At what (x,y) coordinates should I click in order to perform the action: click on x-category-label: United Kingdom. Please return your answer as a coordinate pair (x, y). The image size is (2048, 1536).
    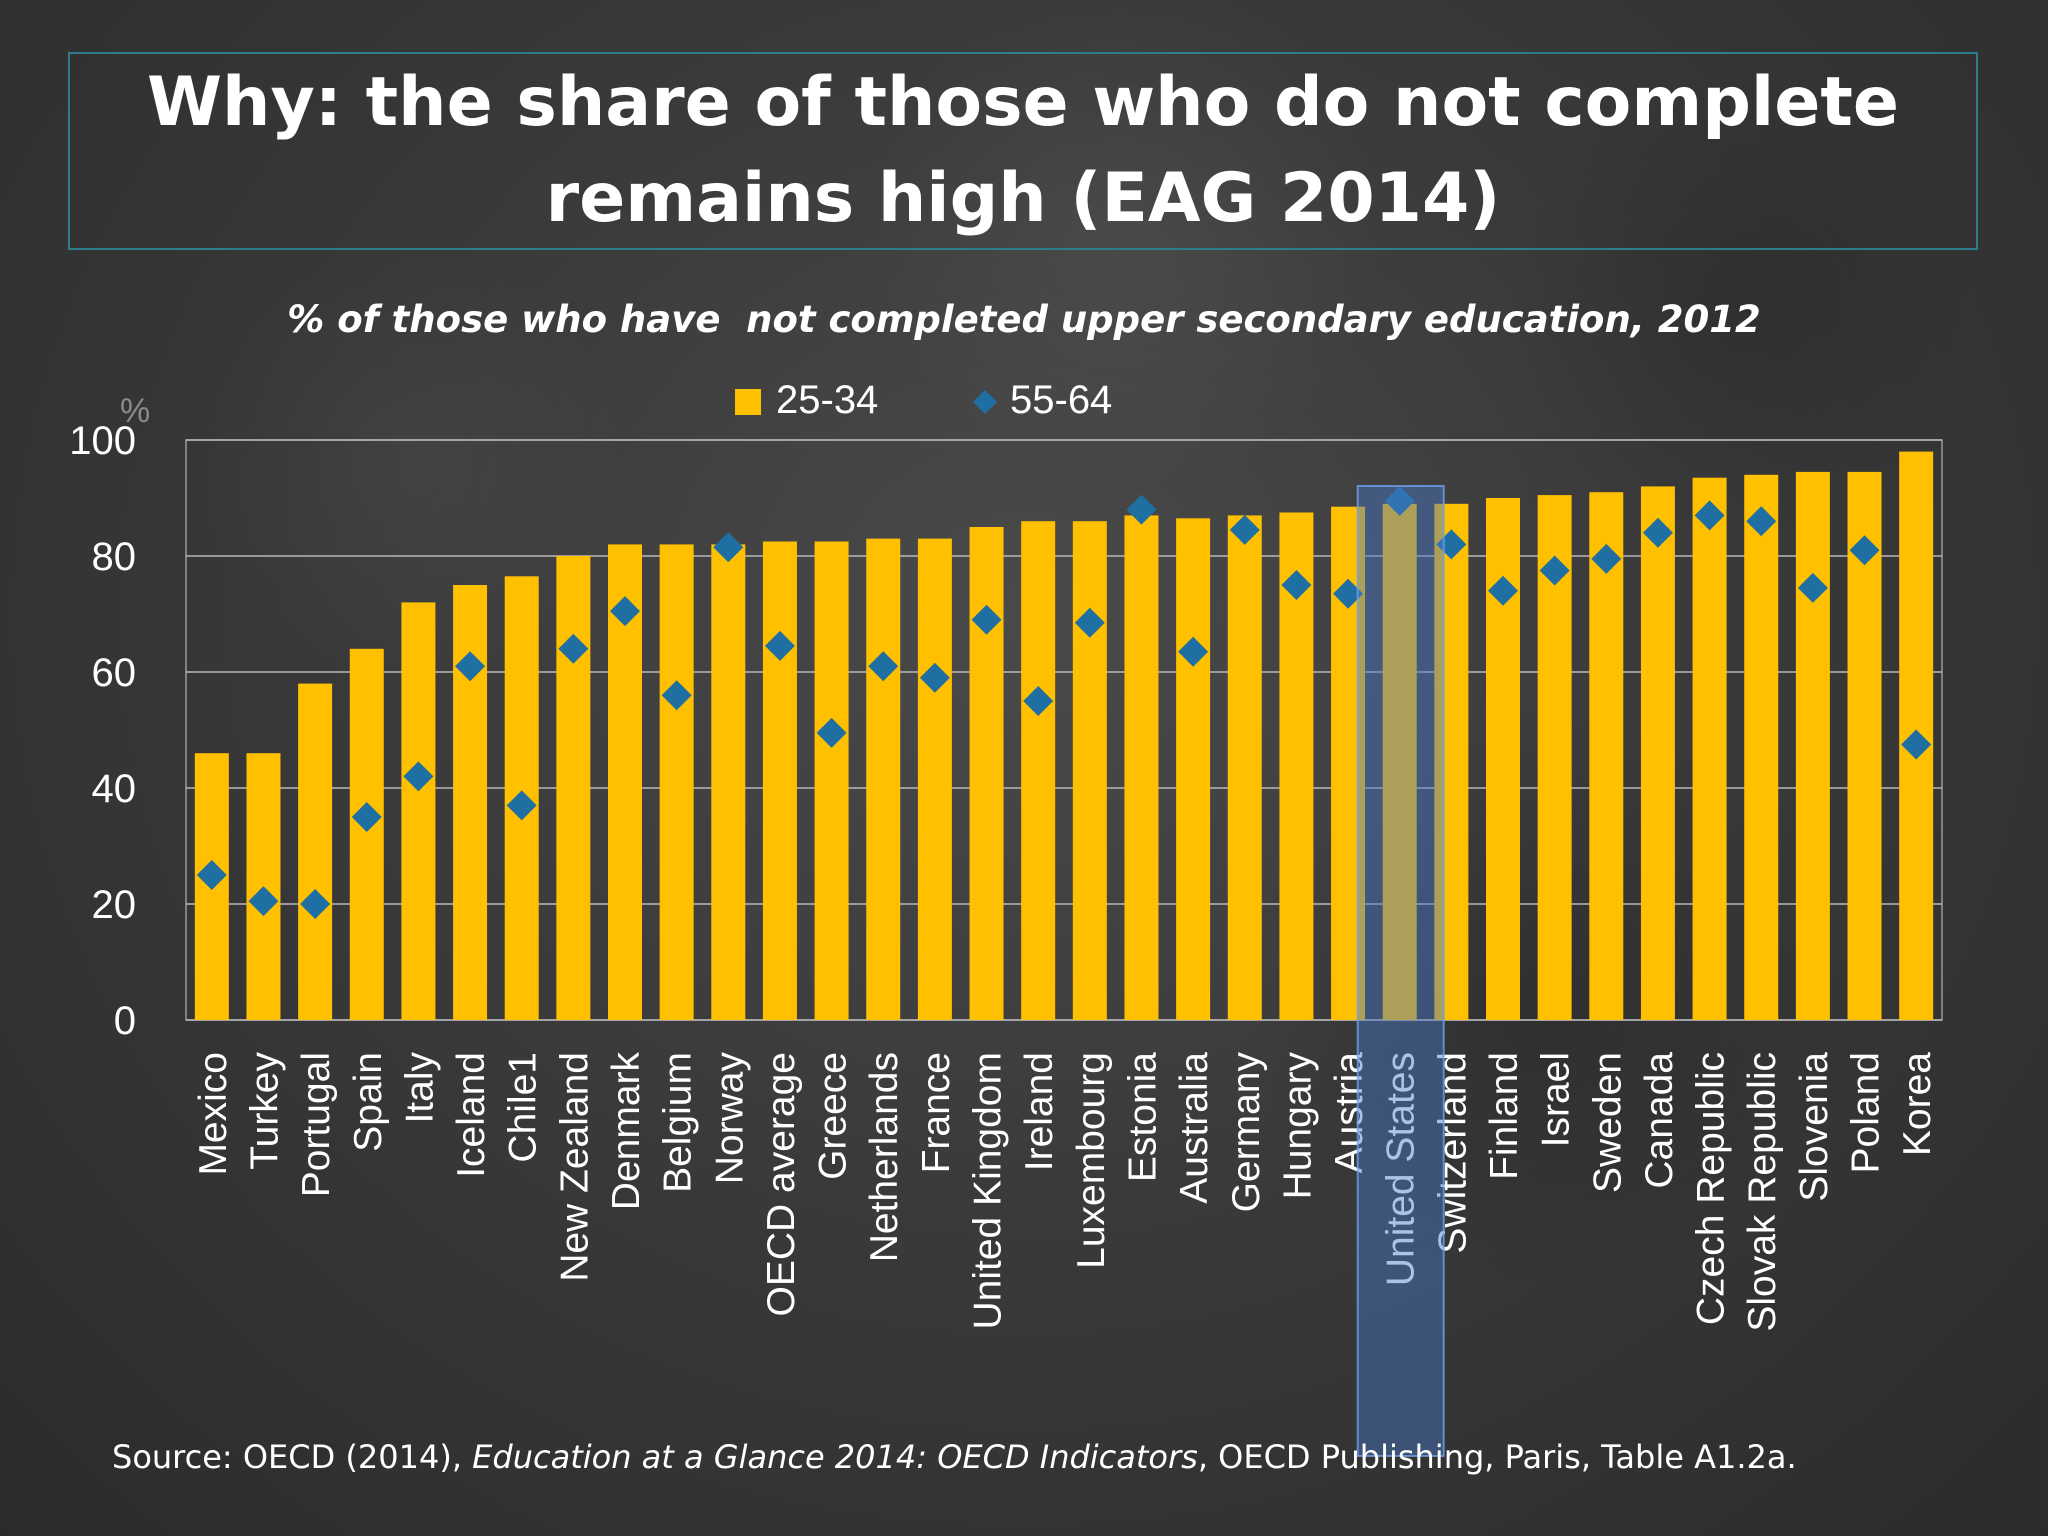
    Looking at the image, I should click on (988, 1191).